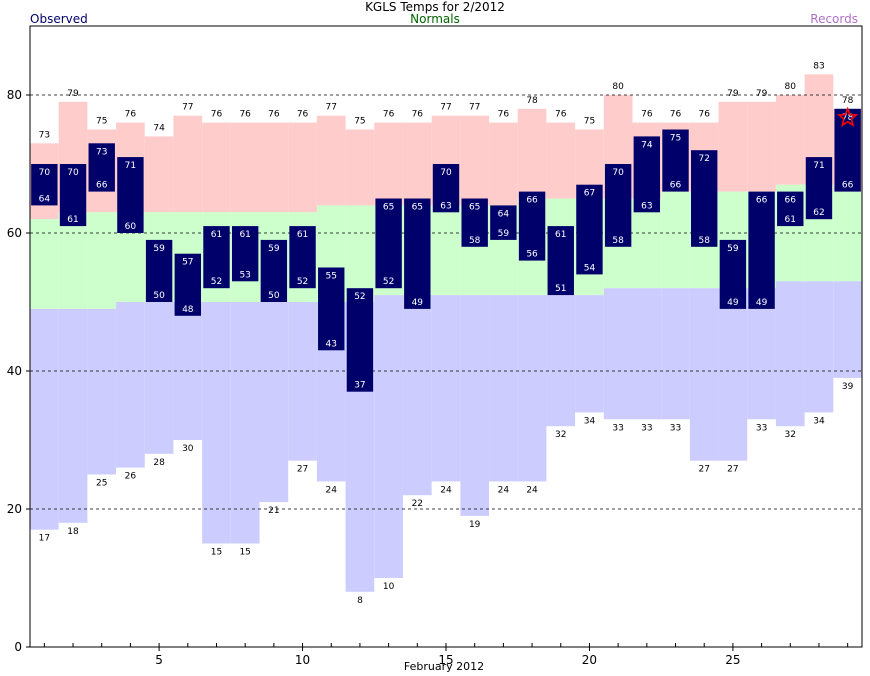 This screenshot has width=870, height=676. Describe the element at coordinates (187, 263) in the screenshot. I see `observed-high-label: 57` at that location.